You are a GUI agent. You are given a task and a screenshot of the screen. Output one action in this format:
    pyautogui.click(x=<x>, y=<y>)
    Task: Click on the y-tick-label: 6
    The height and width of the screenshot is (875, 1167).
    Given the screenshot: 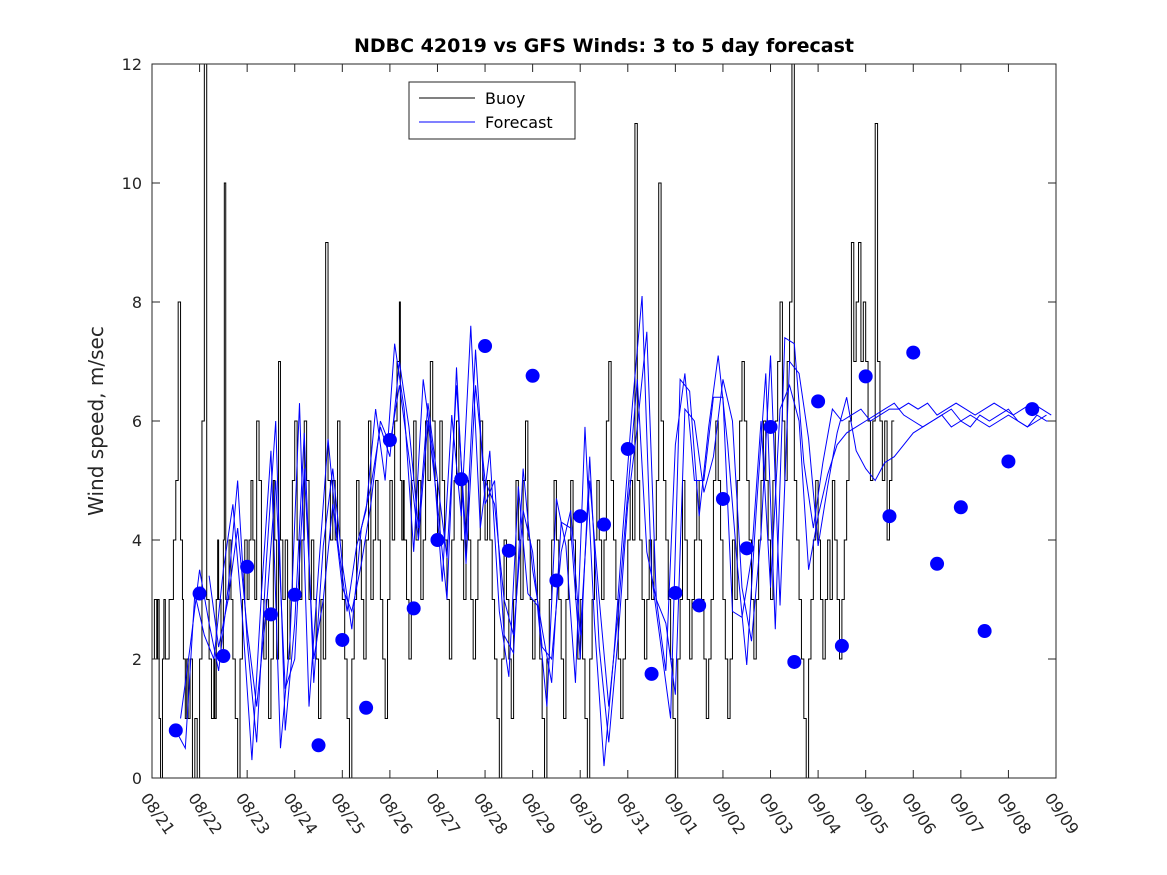 What is the action you would take?
    pyautogui.click(x=137, y=421)
    